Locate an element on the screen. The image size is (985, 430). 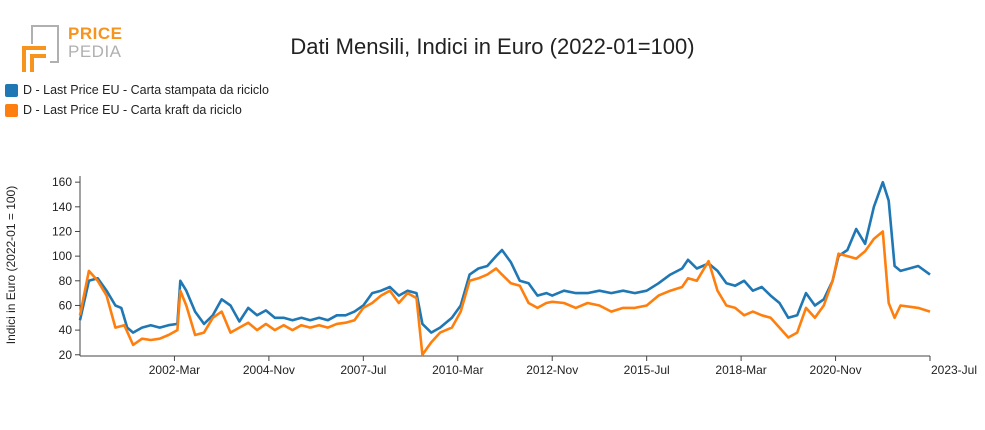
x-tick-label: 2002-Mar is located at coordinates (174, 370).